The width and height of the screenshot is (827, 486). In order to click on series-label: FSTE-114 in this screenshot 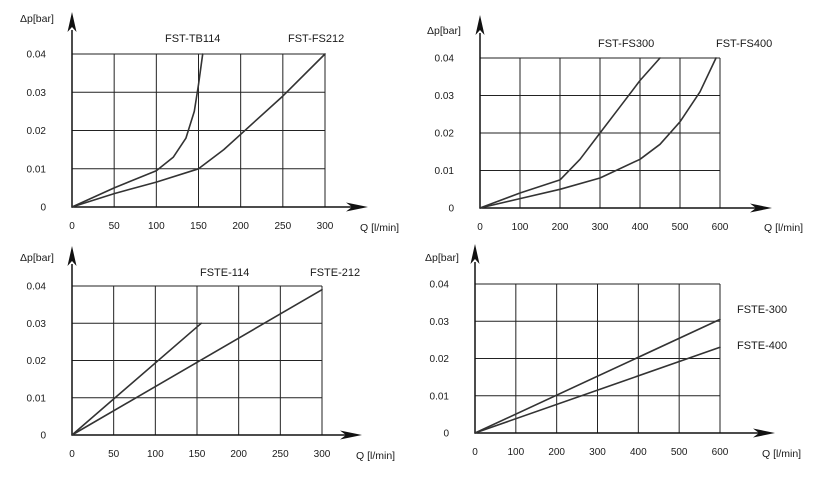, I will do `click(224, 273)`.